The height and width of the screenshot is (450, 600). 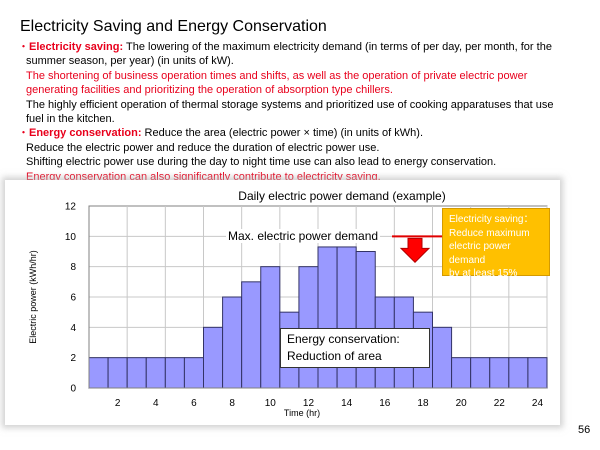 I want to click on chart-title: Daily electric power demand (example), so click(x=341, y=196).